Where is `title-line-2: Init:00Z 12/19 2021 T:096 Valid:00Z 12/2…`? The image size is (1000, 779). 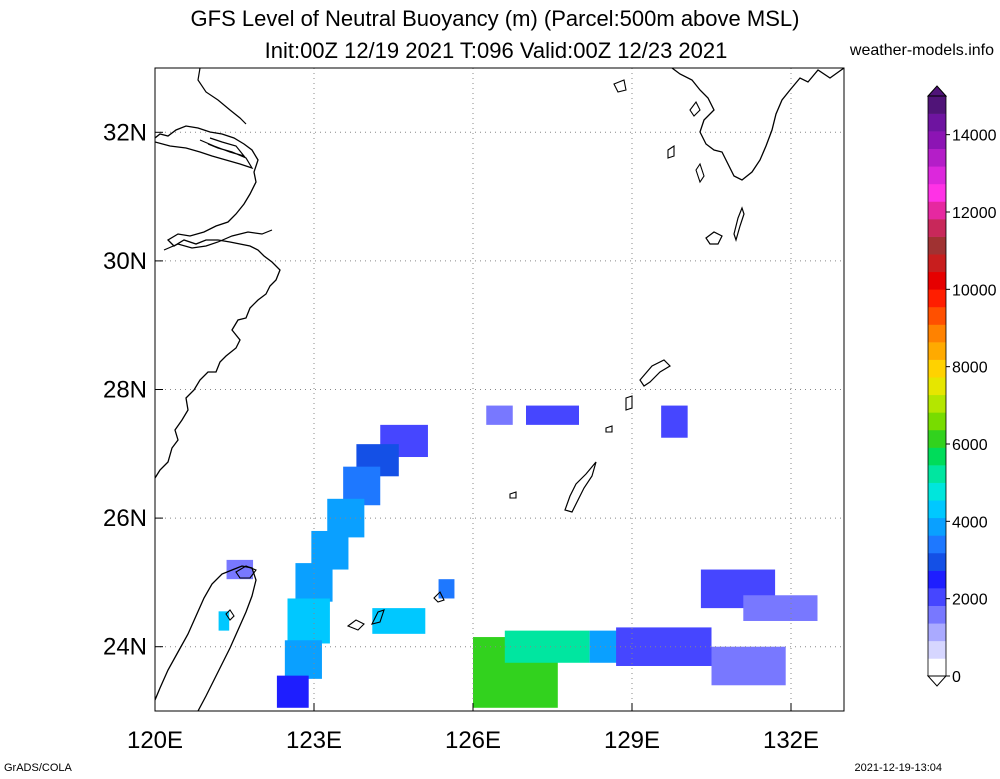 title-line-2: Init:00Z 12/19 2021 T:096 Valid:00Z 12/2… is located at coordinates (496, 50).